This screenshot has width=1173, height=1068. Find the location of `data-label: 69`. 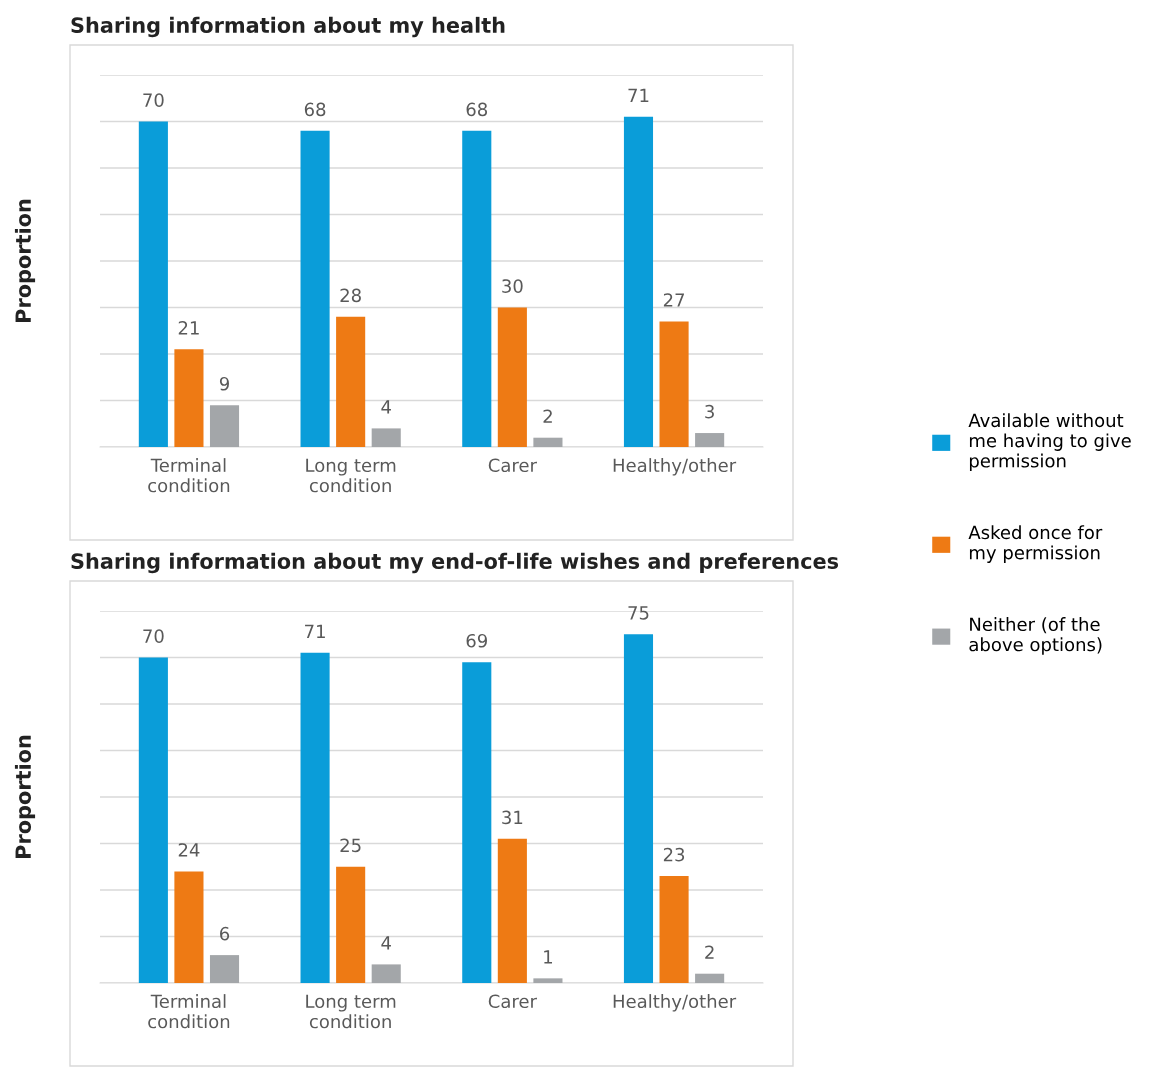

data-label: 69 is located at coordinates (476, 640).